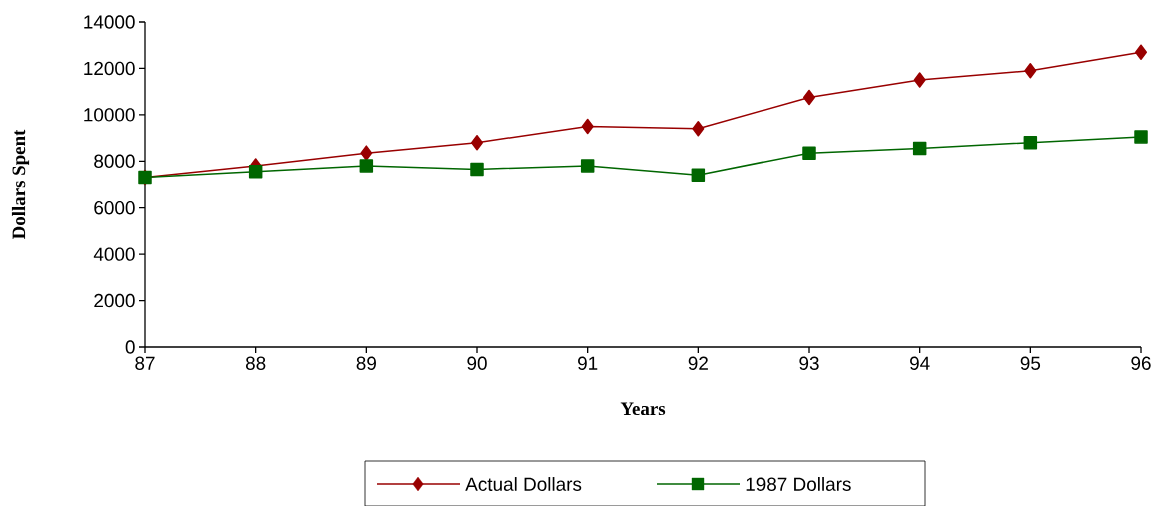 The image size is (1159, 506). Describe the element at coordinates (114, 300) in the screenshot. I see `y-tick-label: 2000` at that location.